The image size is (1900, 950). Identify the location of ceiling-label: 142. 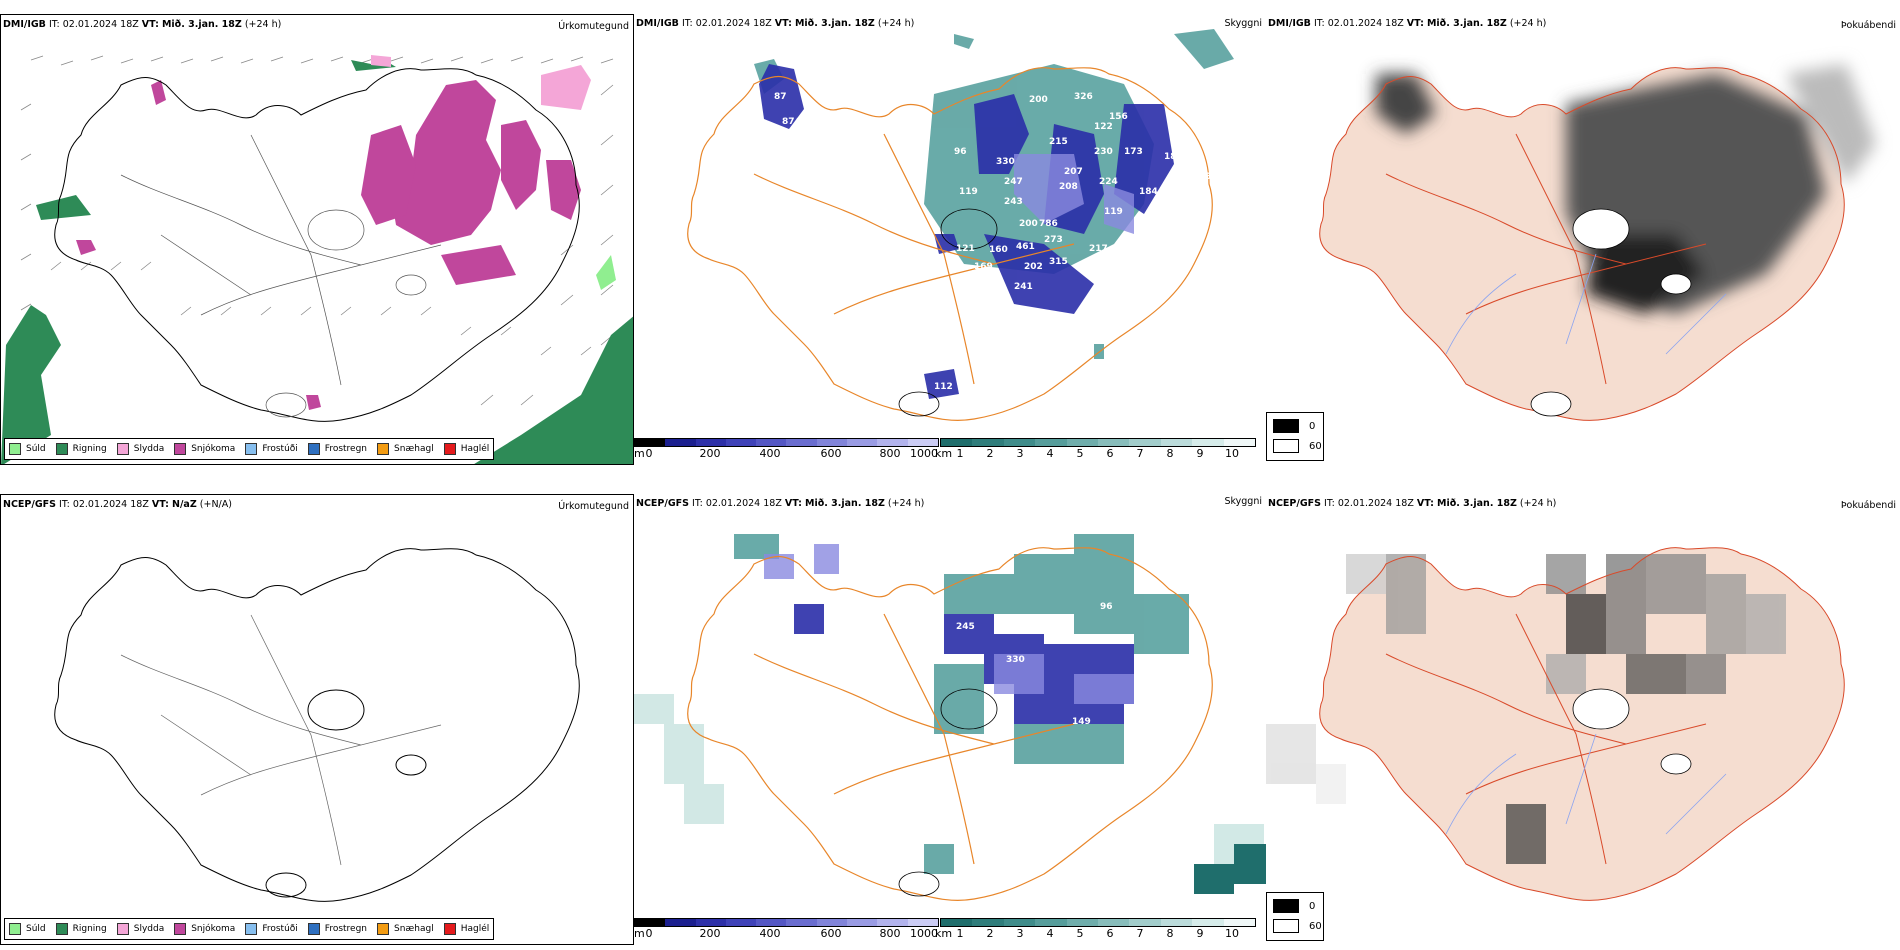
(1198, 207).